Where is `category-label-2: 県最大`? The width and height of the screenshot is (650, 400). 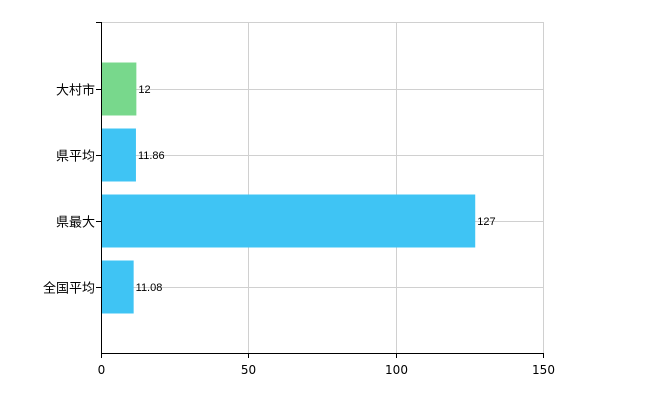 category-label-2: 県最大 is located at coordinates (75, 223).